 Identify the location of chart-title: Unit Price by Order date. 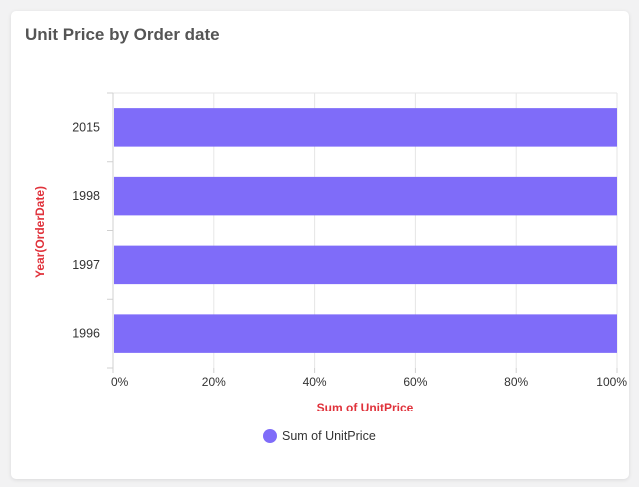
(122, 34).